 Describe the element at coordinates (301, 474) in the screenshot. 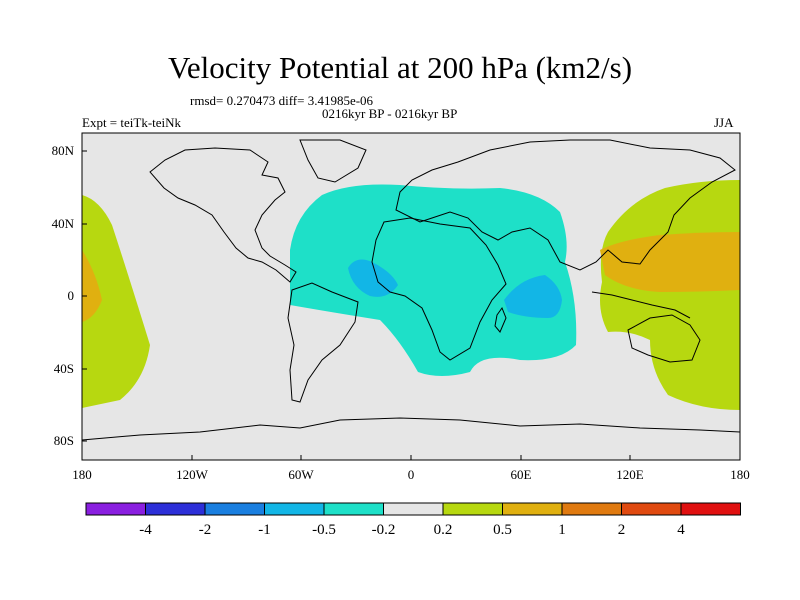

I see `lon-tick-60w: 60W` at that location.